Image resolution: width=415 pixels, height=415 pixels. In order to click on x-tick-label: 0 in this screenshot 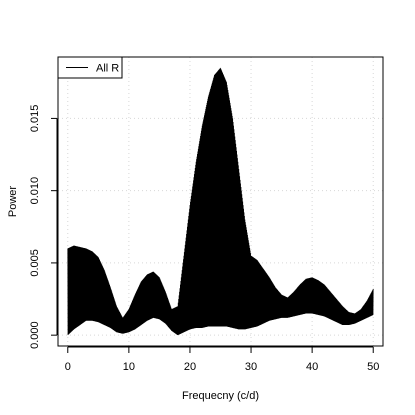, I will do `click(68, 367)`.